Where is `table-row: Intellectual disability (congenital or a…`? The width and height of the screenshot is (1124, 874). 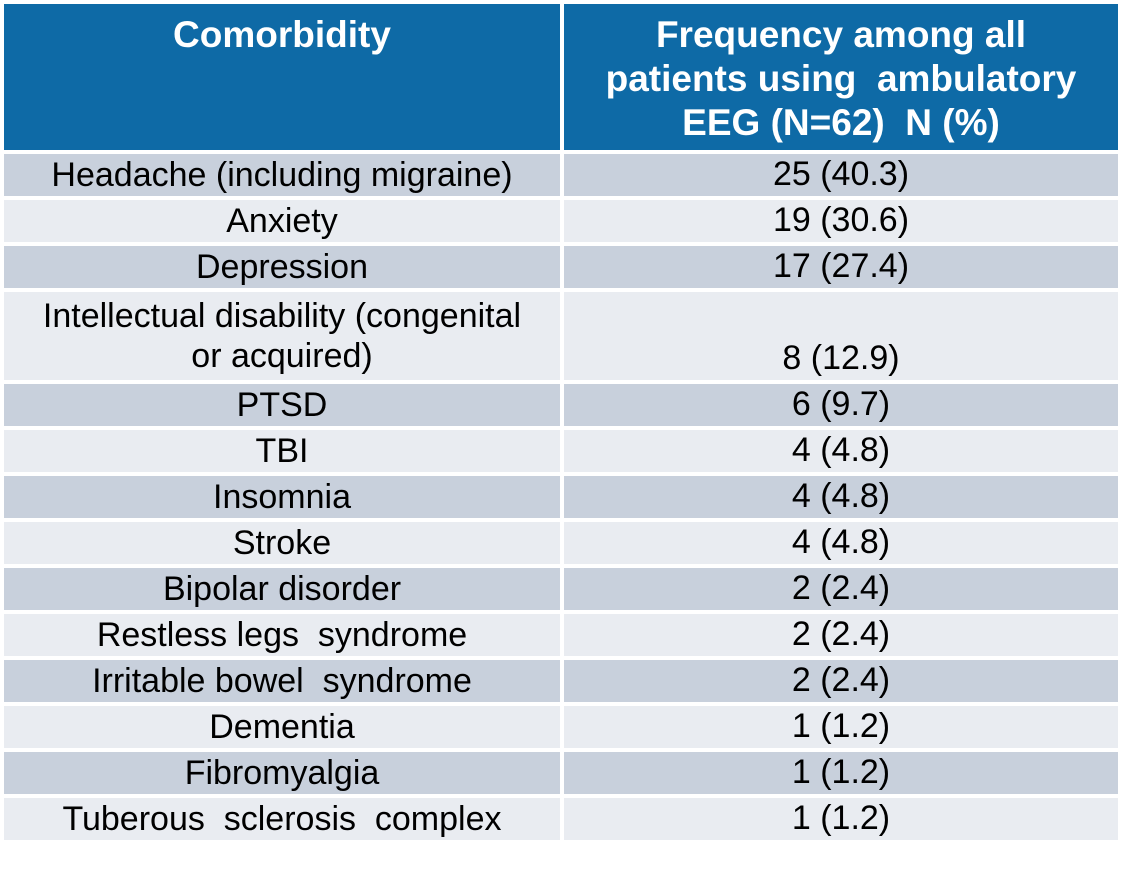 table-row: Intellectual disability (congenital or a… is located at coordinates (561, 336).